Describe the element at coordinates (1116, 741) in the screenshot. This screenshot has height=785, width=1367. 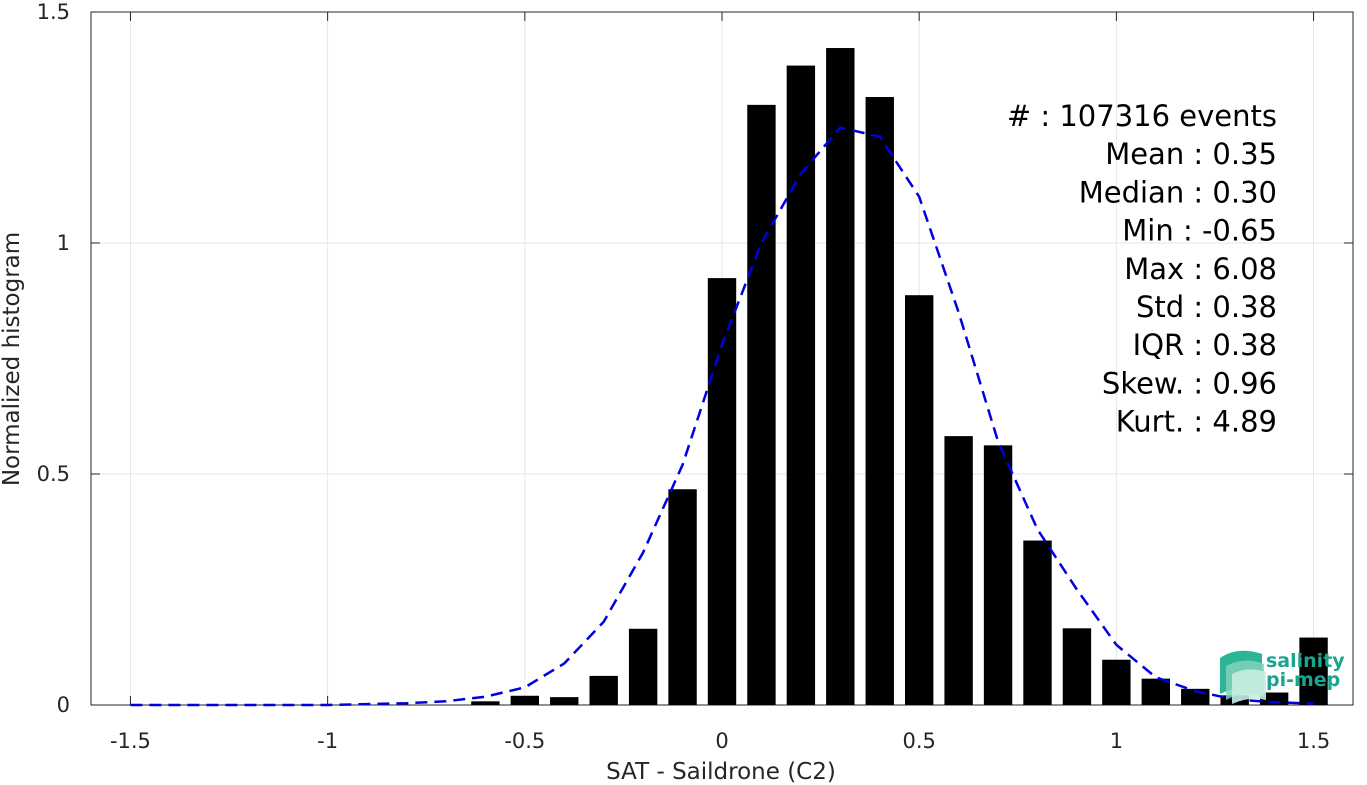
I see `x-tick-label: 1` at that location.